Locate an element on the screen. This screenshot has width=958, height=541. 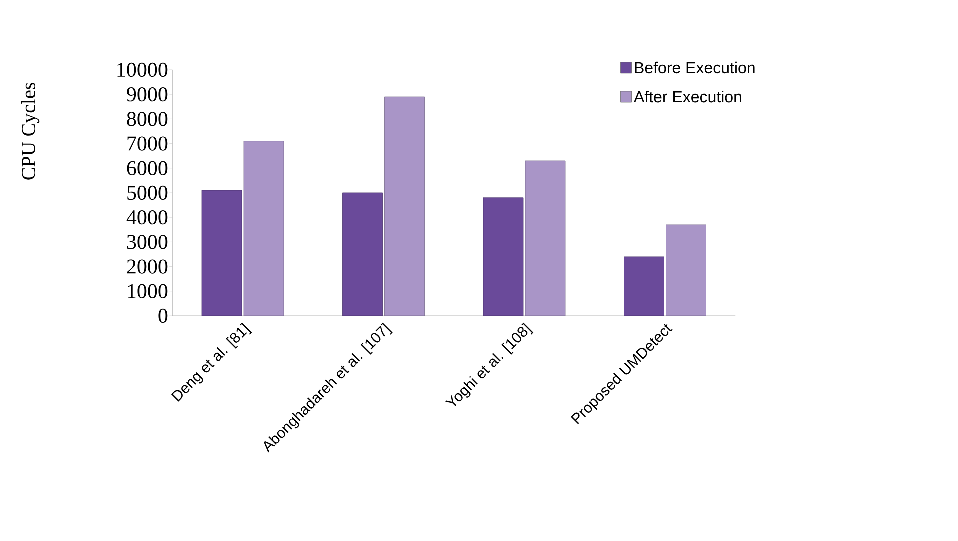
y-tick-label: 4000 is located at coordinates (147, 217).